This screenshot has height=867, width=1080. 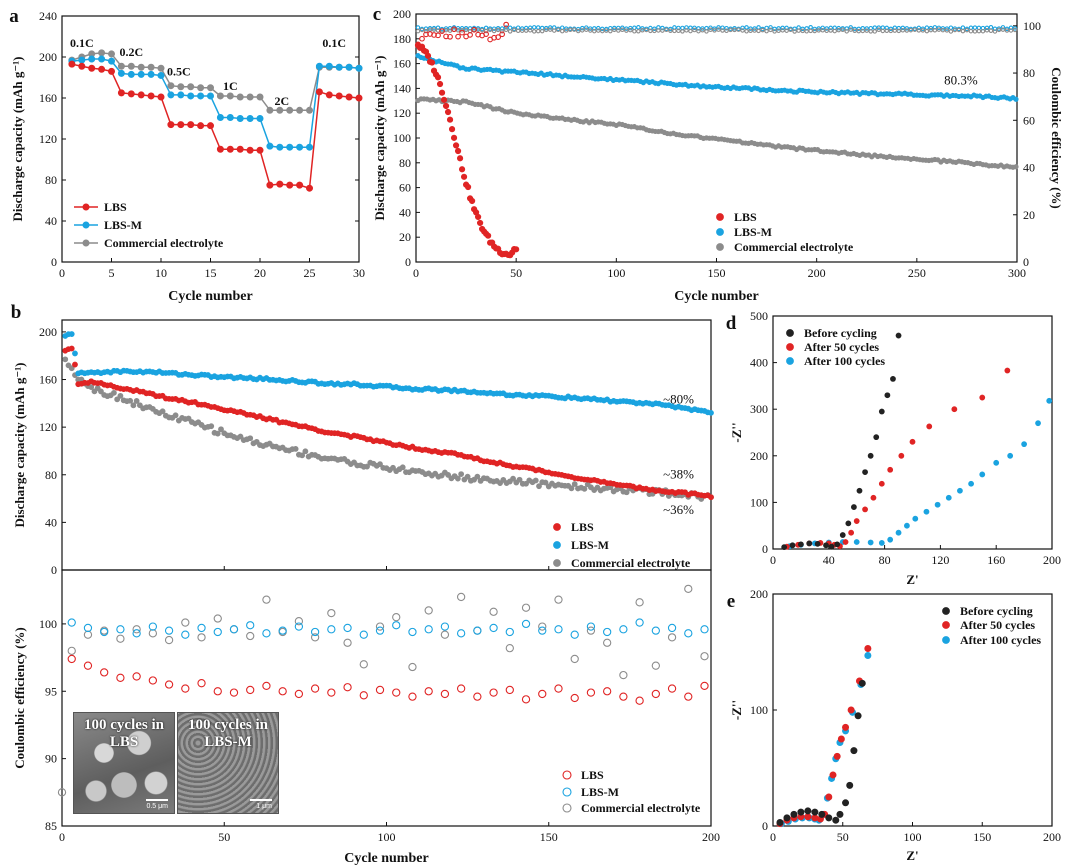 What do you see at coordinates (387, 837) in the screenshot?
I see `x-tick-label: 100` at bounding box center [387, 837].